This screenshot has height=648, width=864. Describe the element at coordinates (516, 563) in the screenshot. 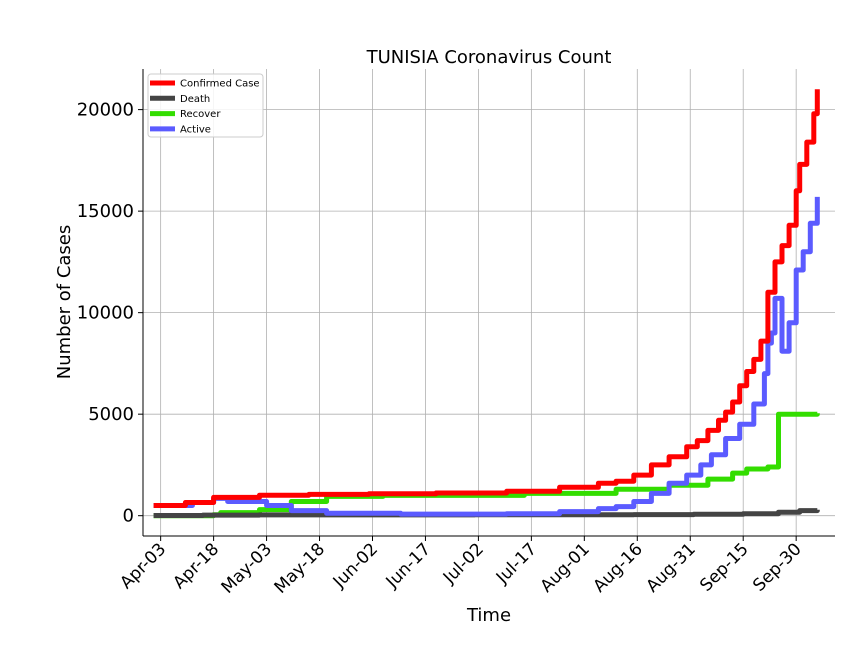

I see `x-tick-label: Jul-17` at that location.